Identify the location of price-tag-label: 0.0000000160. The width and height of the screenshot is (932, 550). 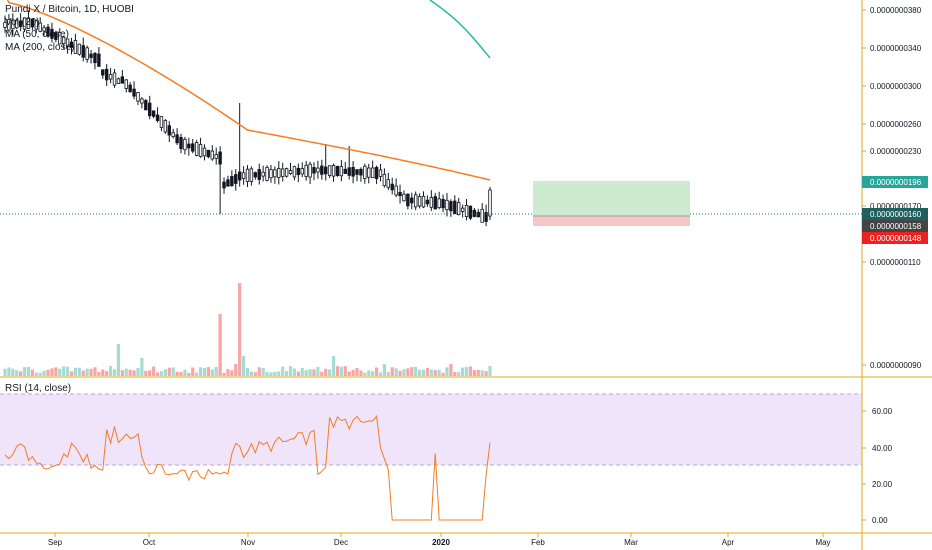
(896, 214).